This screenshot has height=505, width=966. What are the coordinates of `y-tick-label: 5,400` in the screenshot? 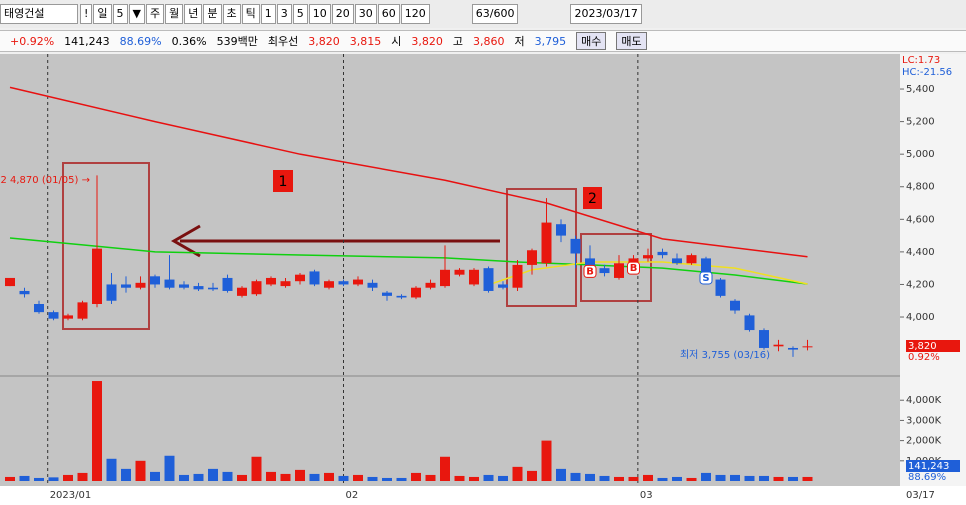 It's located at (920, 89).